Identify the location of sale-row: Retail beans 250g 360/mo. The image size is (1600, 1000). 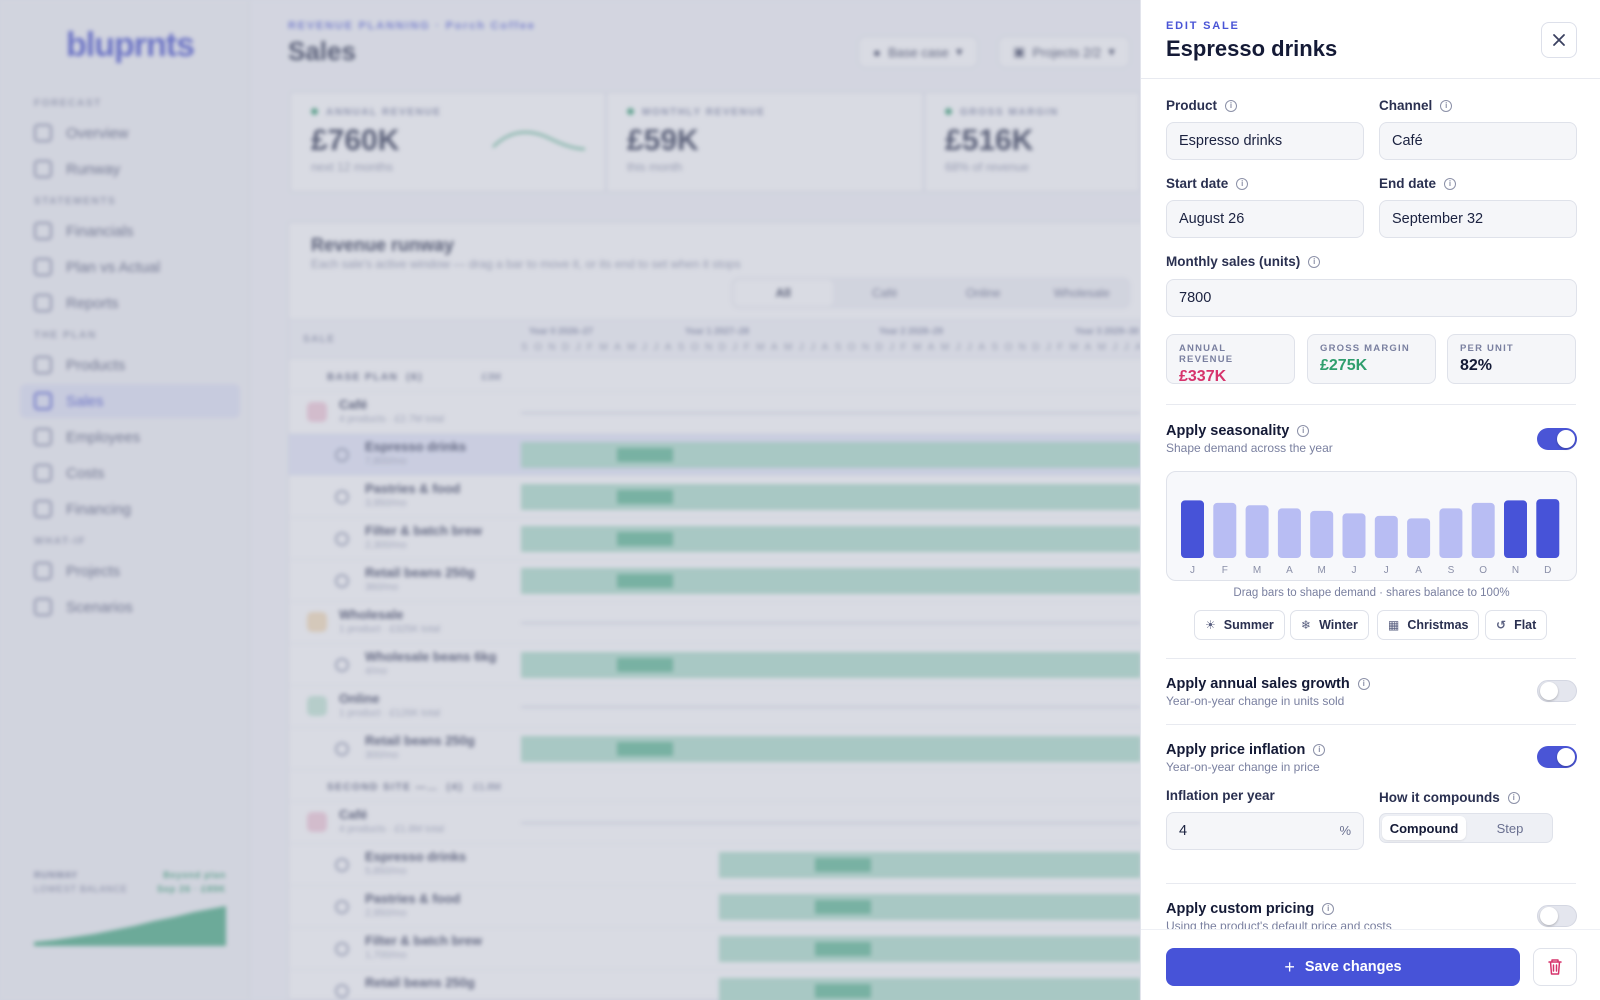
(719, 581).